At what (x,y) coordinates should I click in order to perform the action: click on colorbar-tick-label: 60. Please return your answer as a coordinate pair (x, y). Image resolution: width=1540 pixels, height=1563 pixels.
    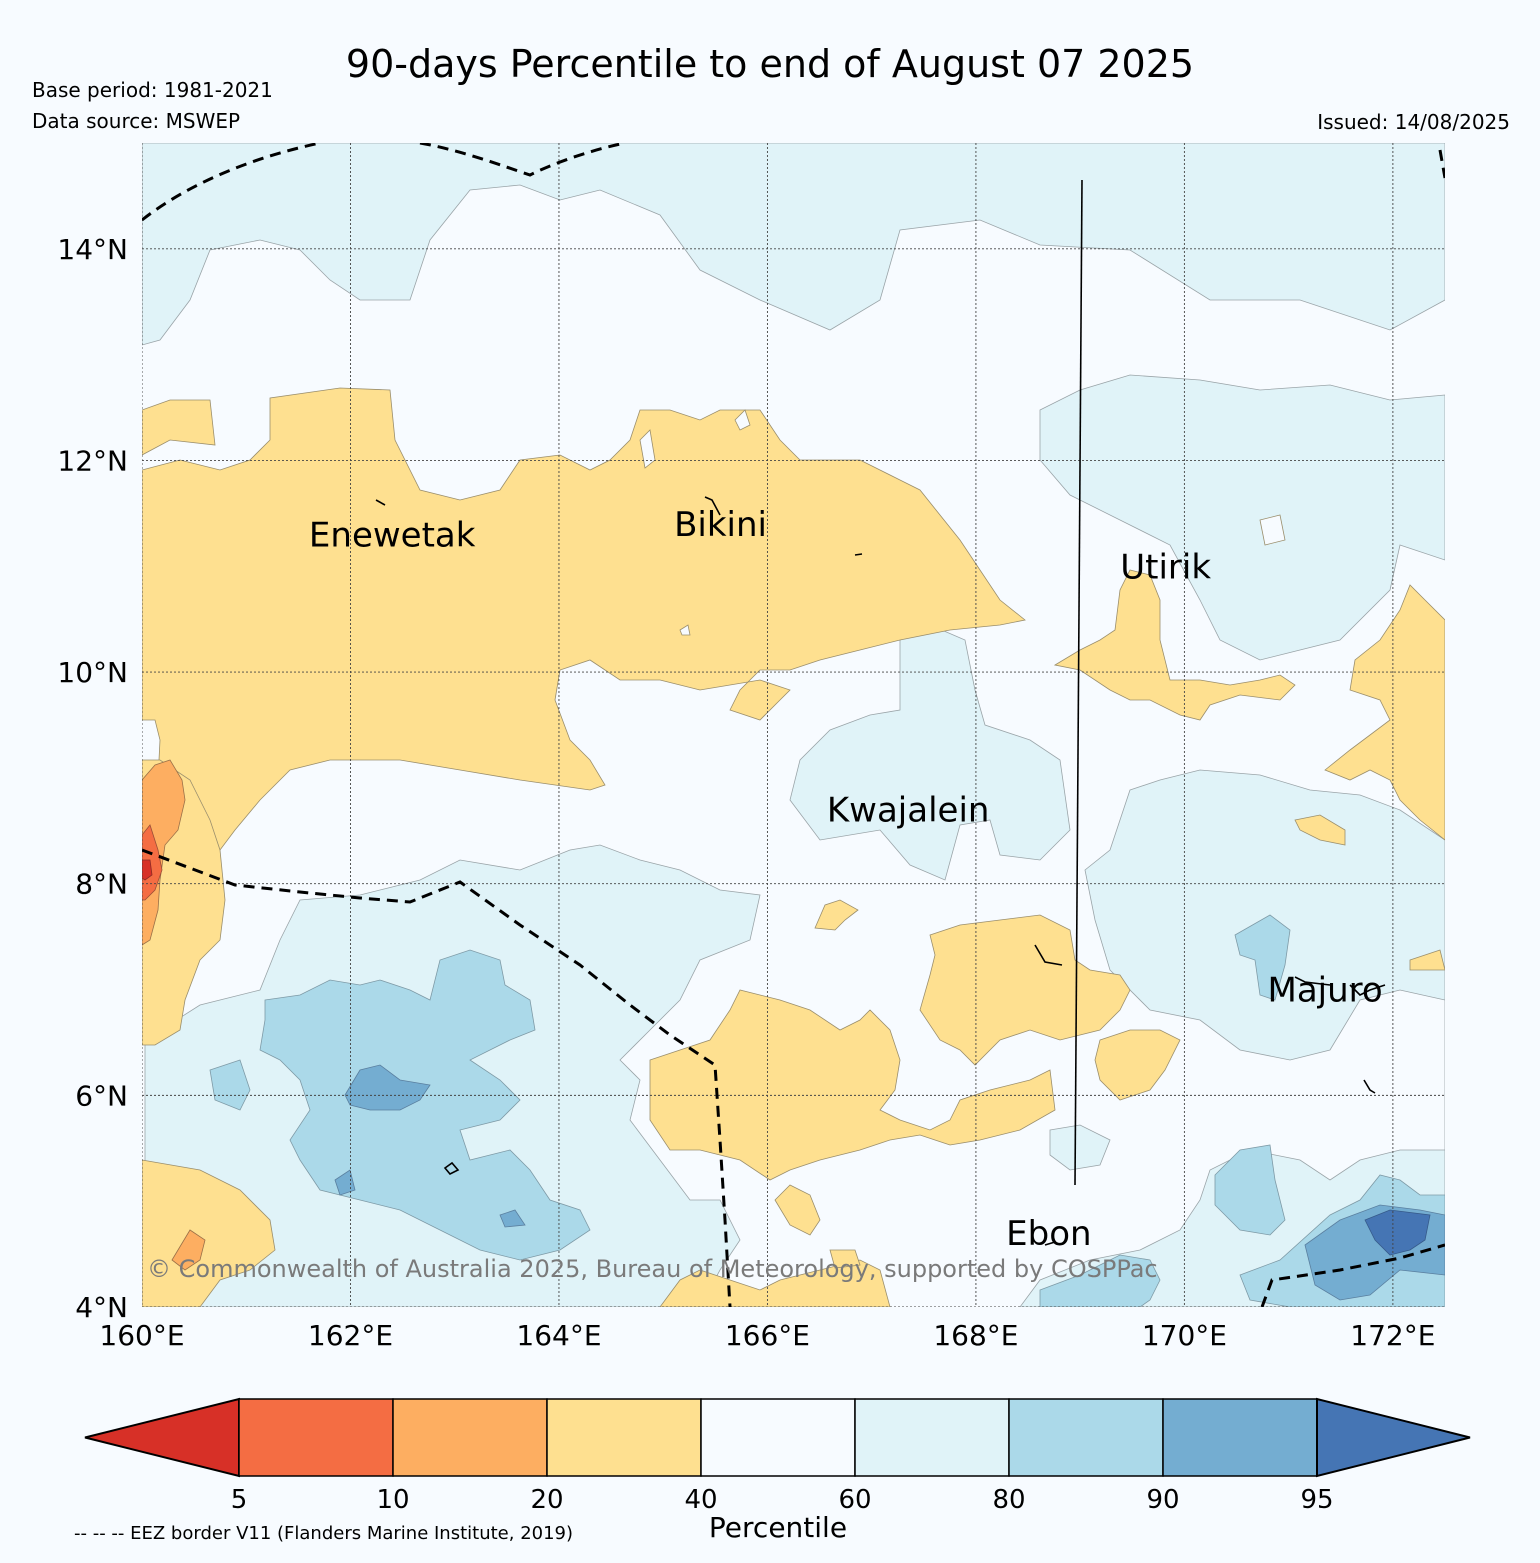
    Looking at the image, I should click on (854, 1500).